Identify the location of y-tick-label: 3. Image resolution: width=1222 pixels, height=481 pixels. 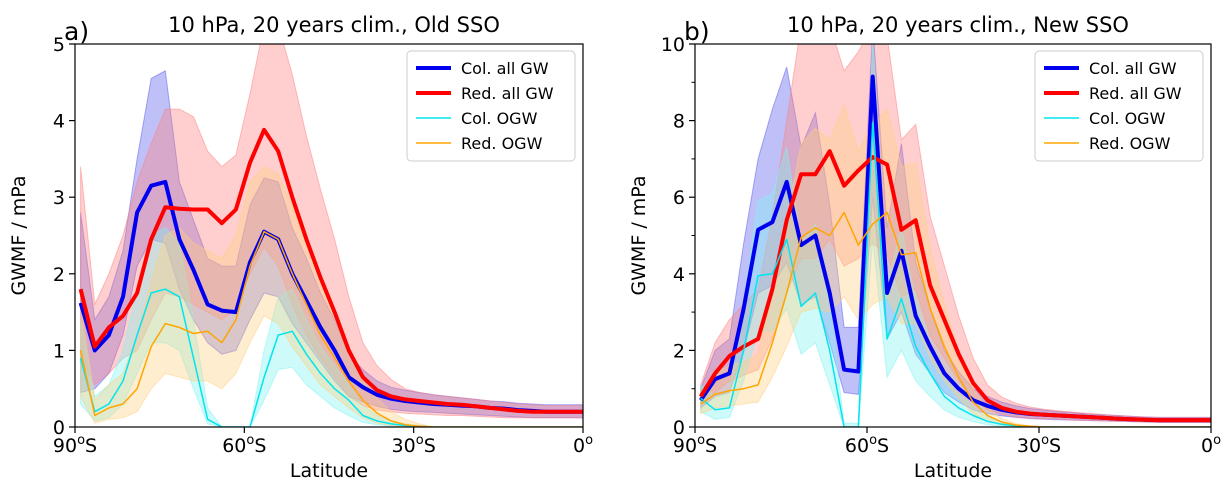
(59, 198).